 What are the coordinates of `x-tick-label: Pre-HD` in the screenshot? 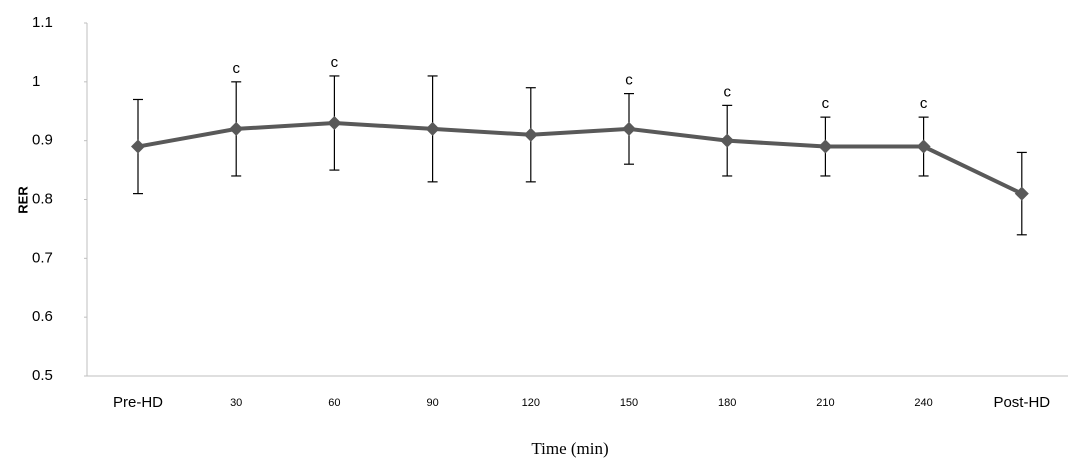 It's located at (138, 402).